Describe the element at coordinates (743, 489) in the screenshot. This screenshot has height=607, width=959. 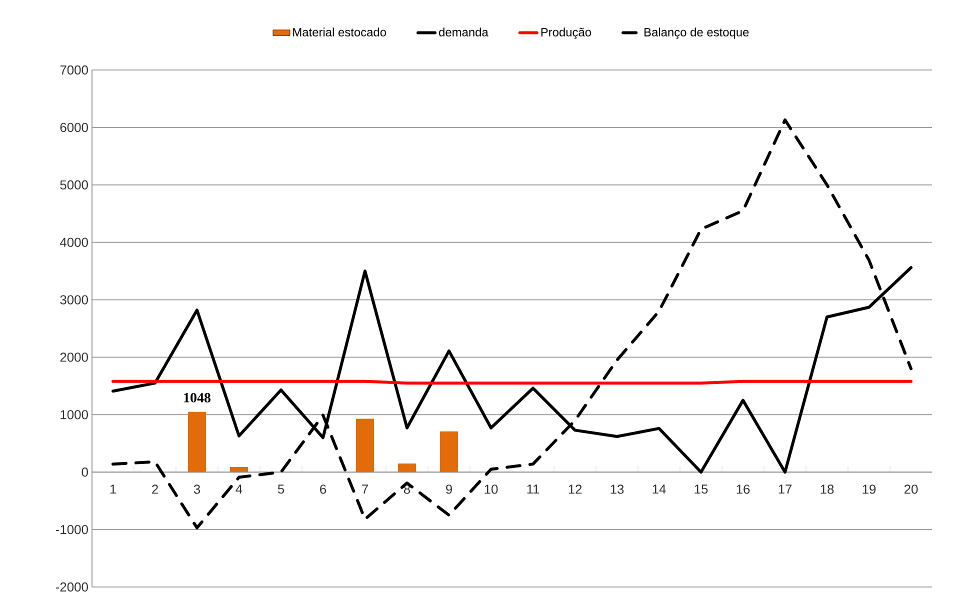
I see `x-tick-label: 16` at that location.